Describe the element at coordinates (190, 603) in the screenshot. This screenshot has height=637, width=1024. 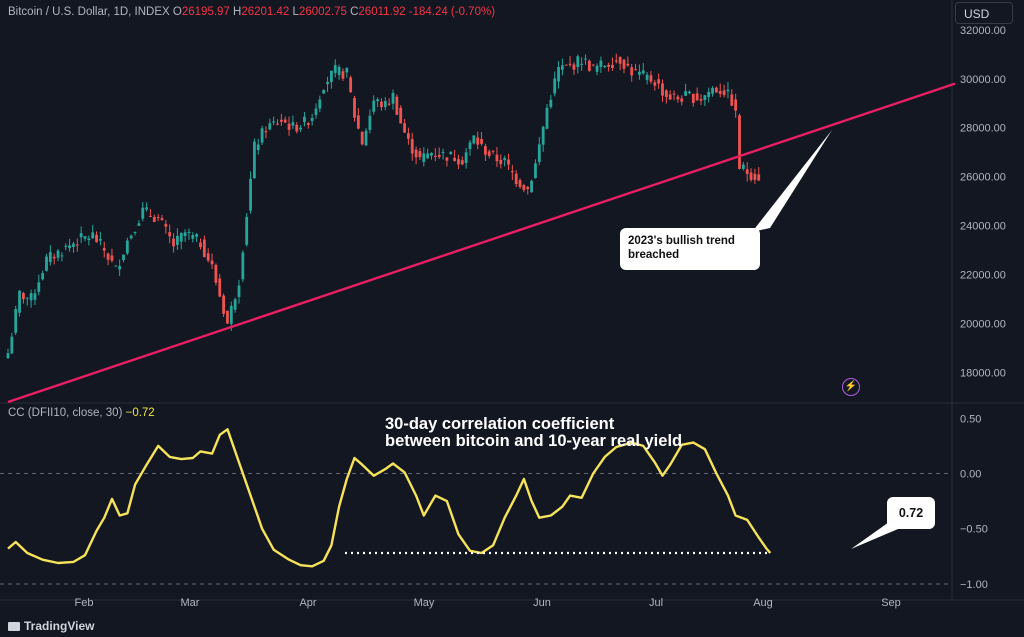
I see `month-tick-label: Mar` at that location.